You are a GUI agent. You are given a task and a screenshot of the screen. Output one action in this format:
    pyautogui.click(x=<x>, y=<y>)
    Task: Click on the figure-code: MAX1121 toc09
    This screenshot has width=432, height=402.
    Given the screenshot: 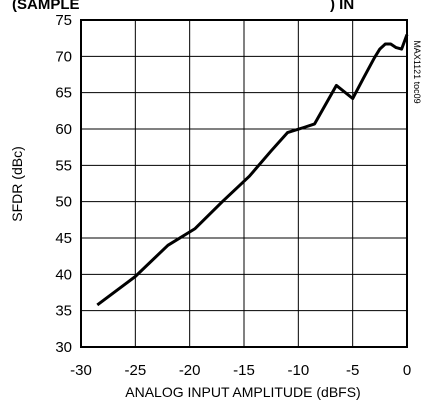 What is the action you would take?
    pyautogui.click(x=417, y=71)
    